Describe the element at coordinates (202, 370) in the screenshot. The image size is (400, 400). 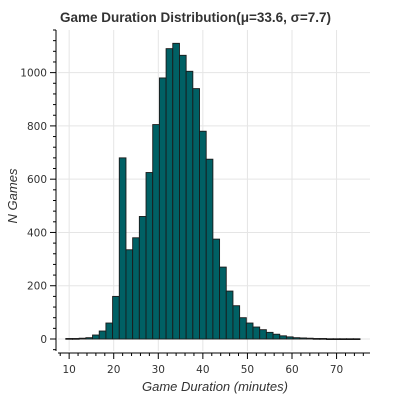
I see `x-tick-label: 40` at that location.